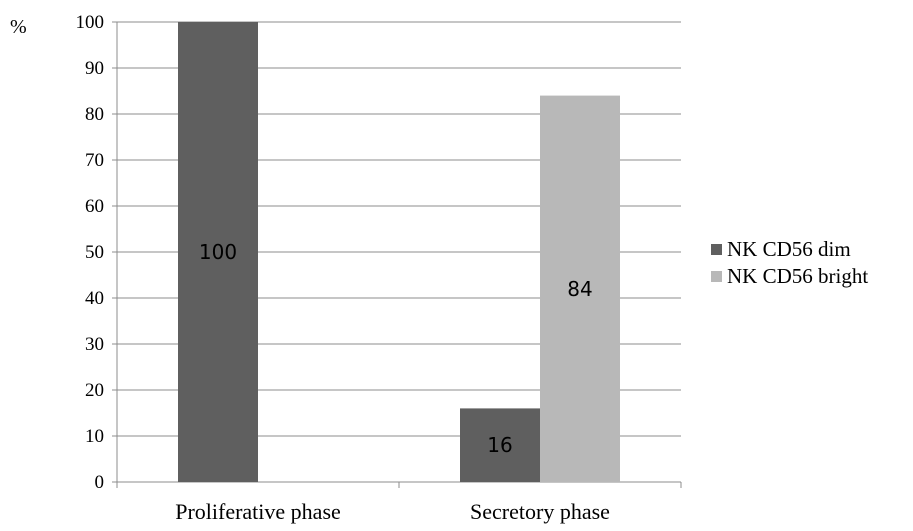 This screenshot has width=913, height=531. Describe the element at coordinates (90, 22) in the screenshot. I see `y-tick-label: 100` at that location.